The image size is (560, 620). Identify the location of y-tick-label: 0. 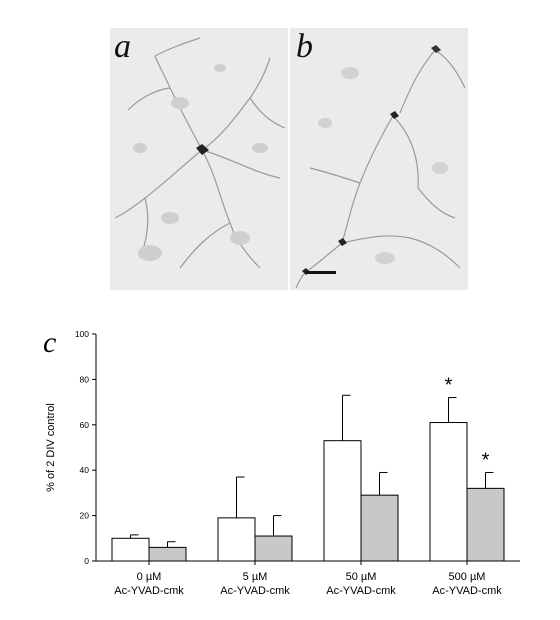
(86, 561).